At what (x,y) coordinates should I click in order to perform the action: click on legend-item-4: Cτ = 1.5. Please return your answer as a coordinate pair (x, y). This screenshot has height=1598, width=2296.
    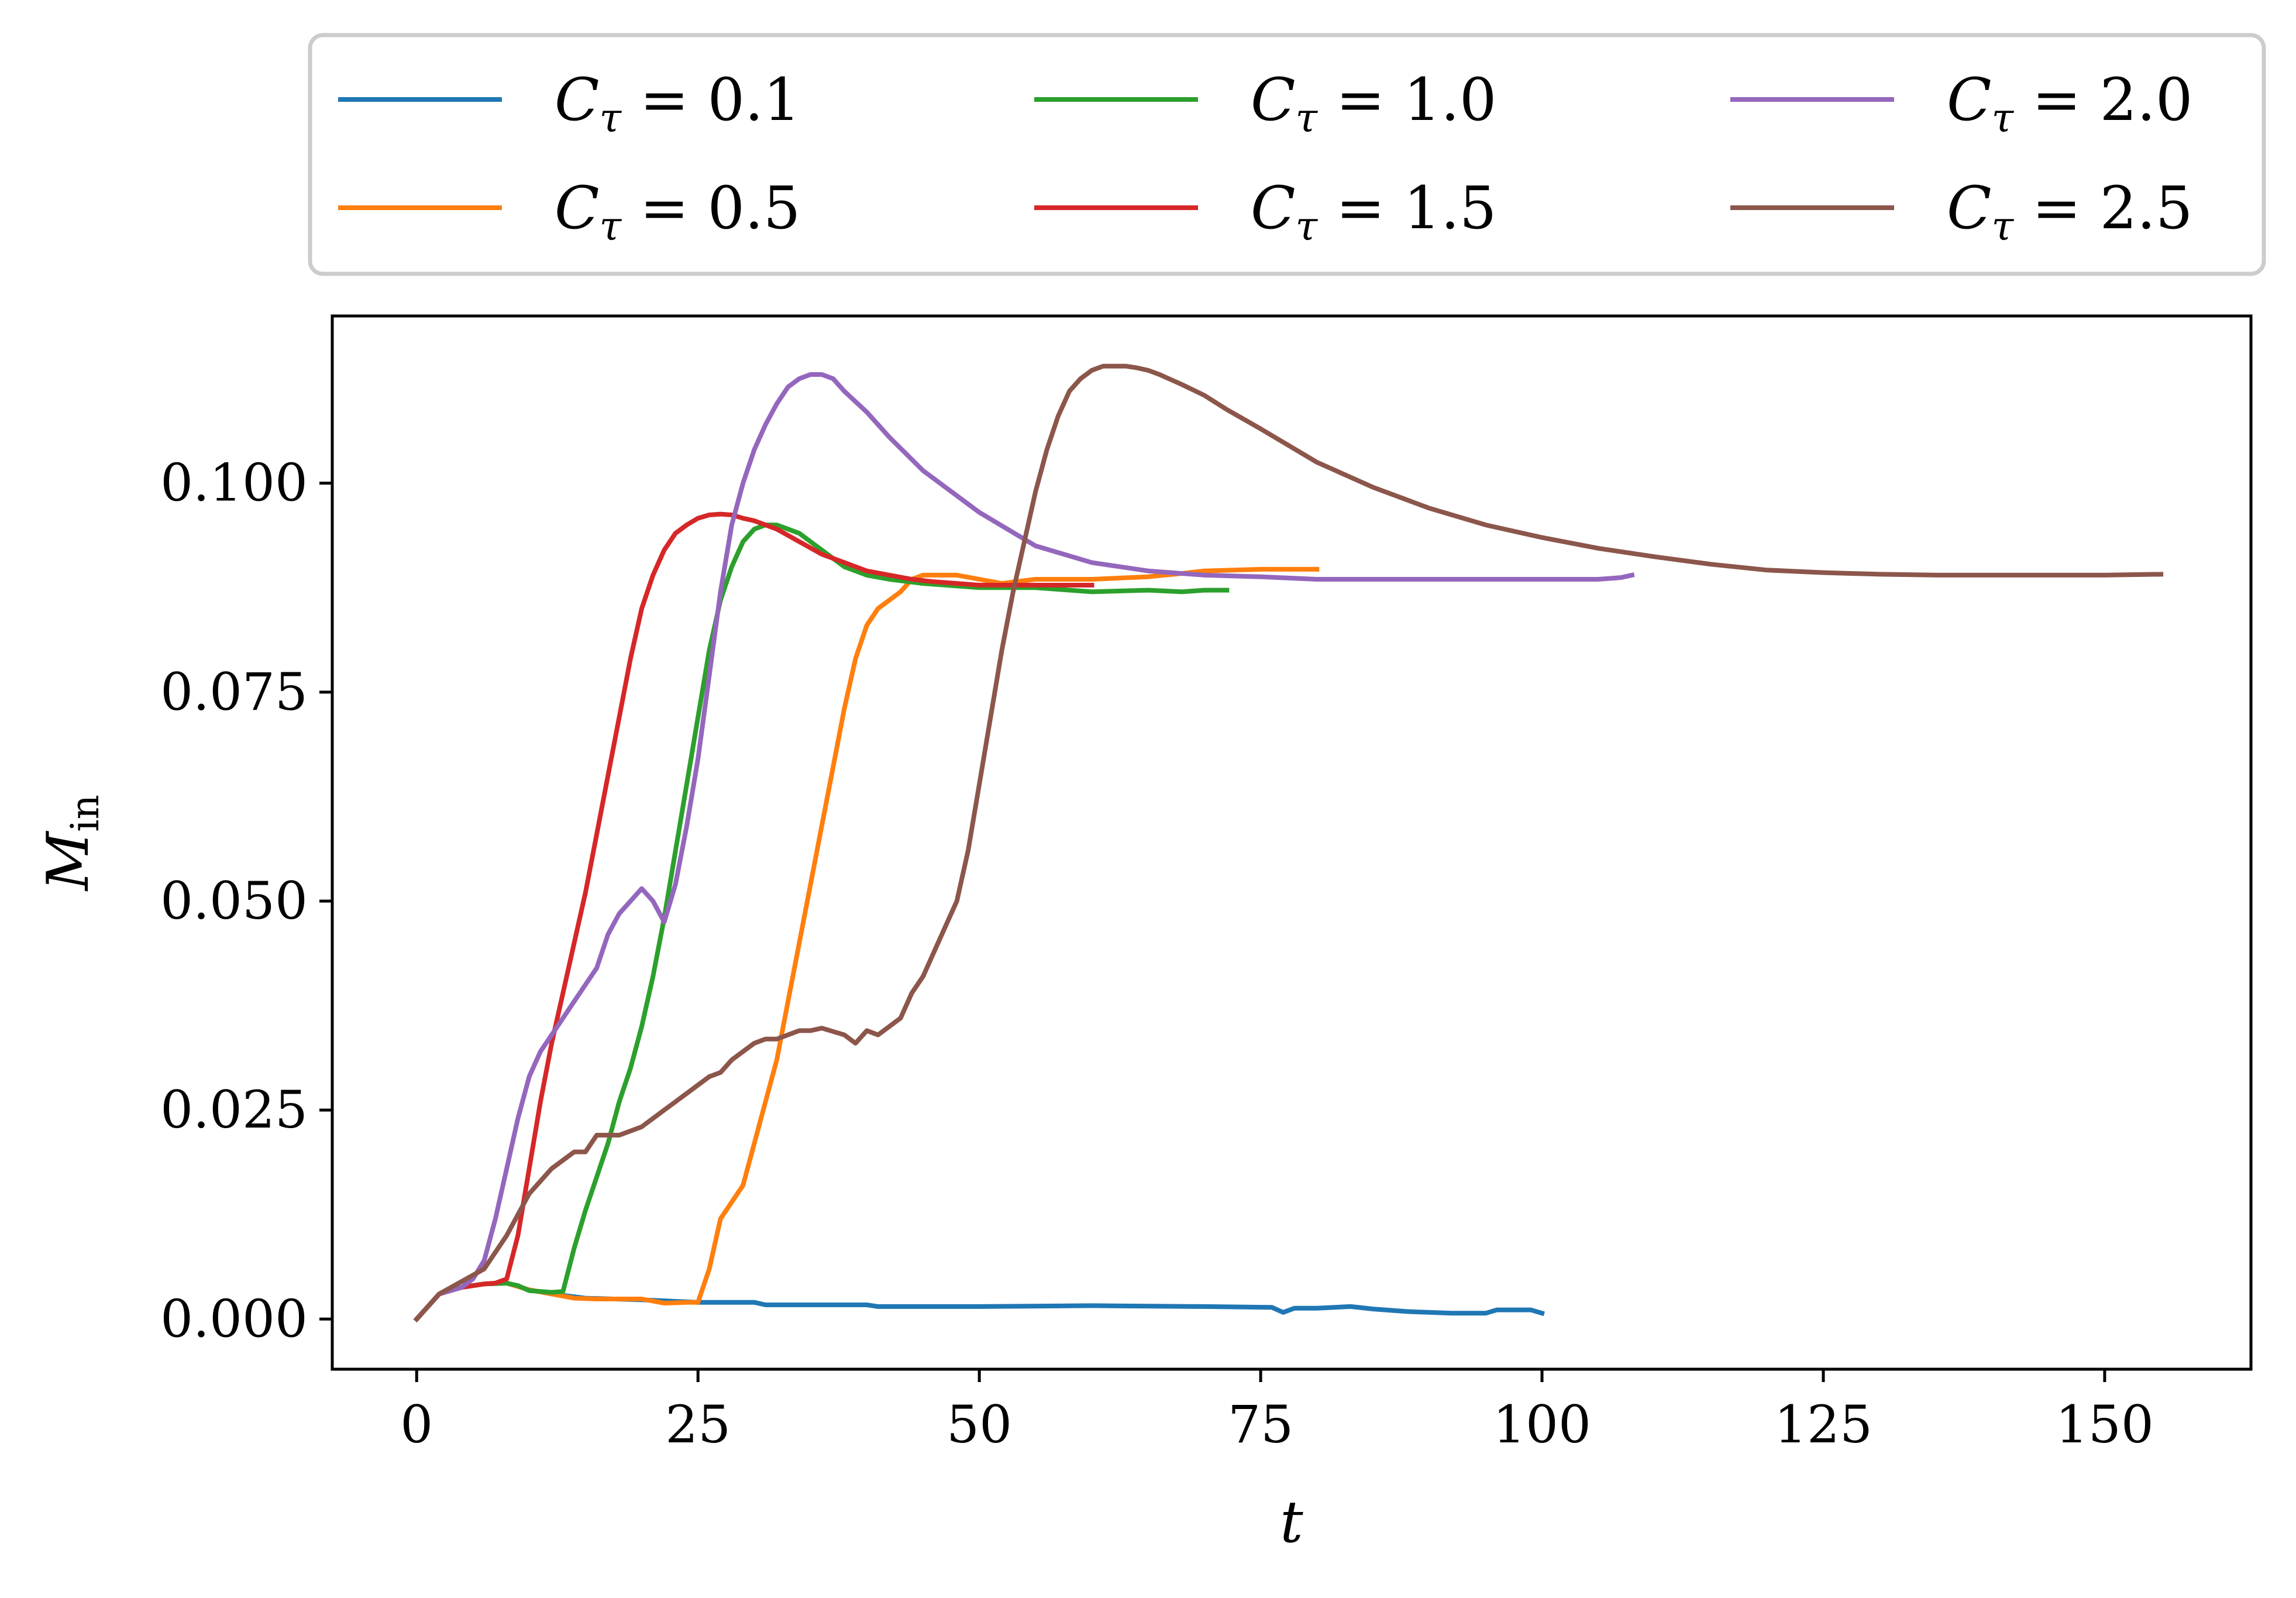
    Looking at the image, I should click on (1265, 212).